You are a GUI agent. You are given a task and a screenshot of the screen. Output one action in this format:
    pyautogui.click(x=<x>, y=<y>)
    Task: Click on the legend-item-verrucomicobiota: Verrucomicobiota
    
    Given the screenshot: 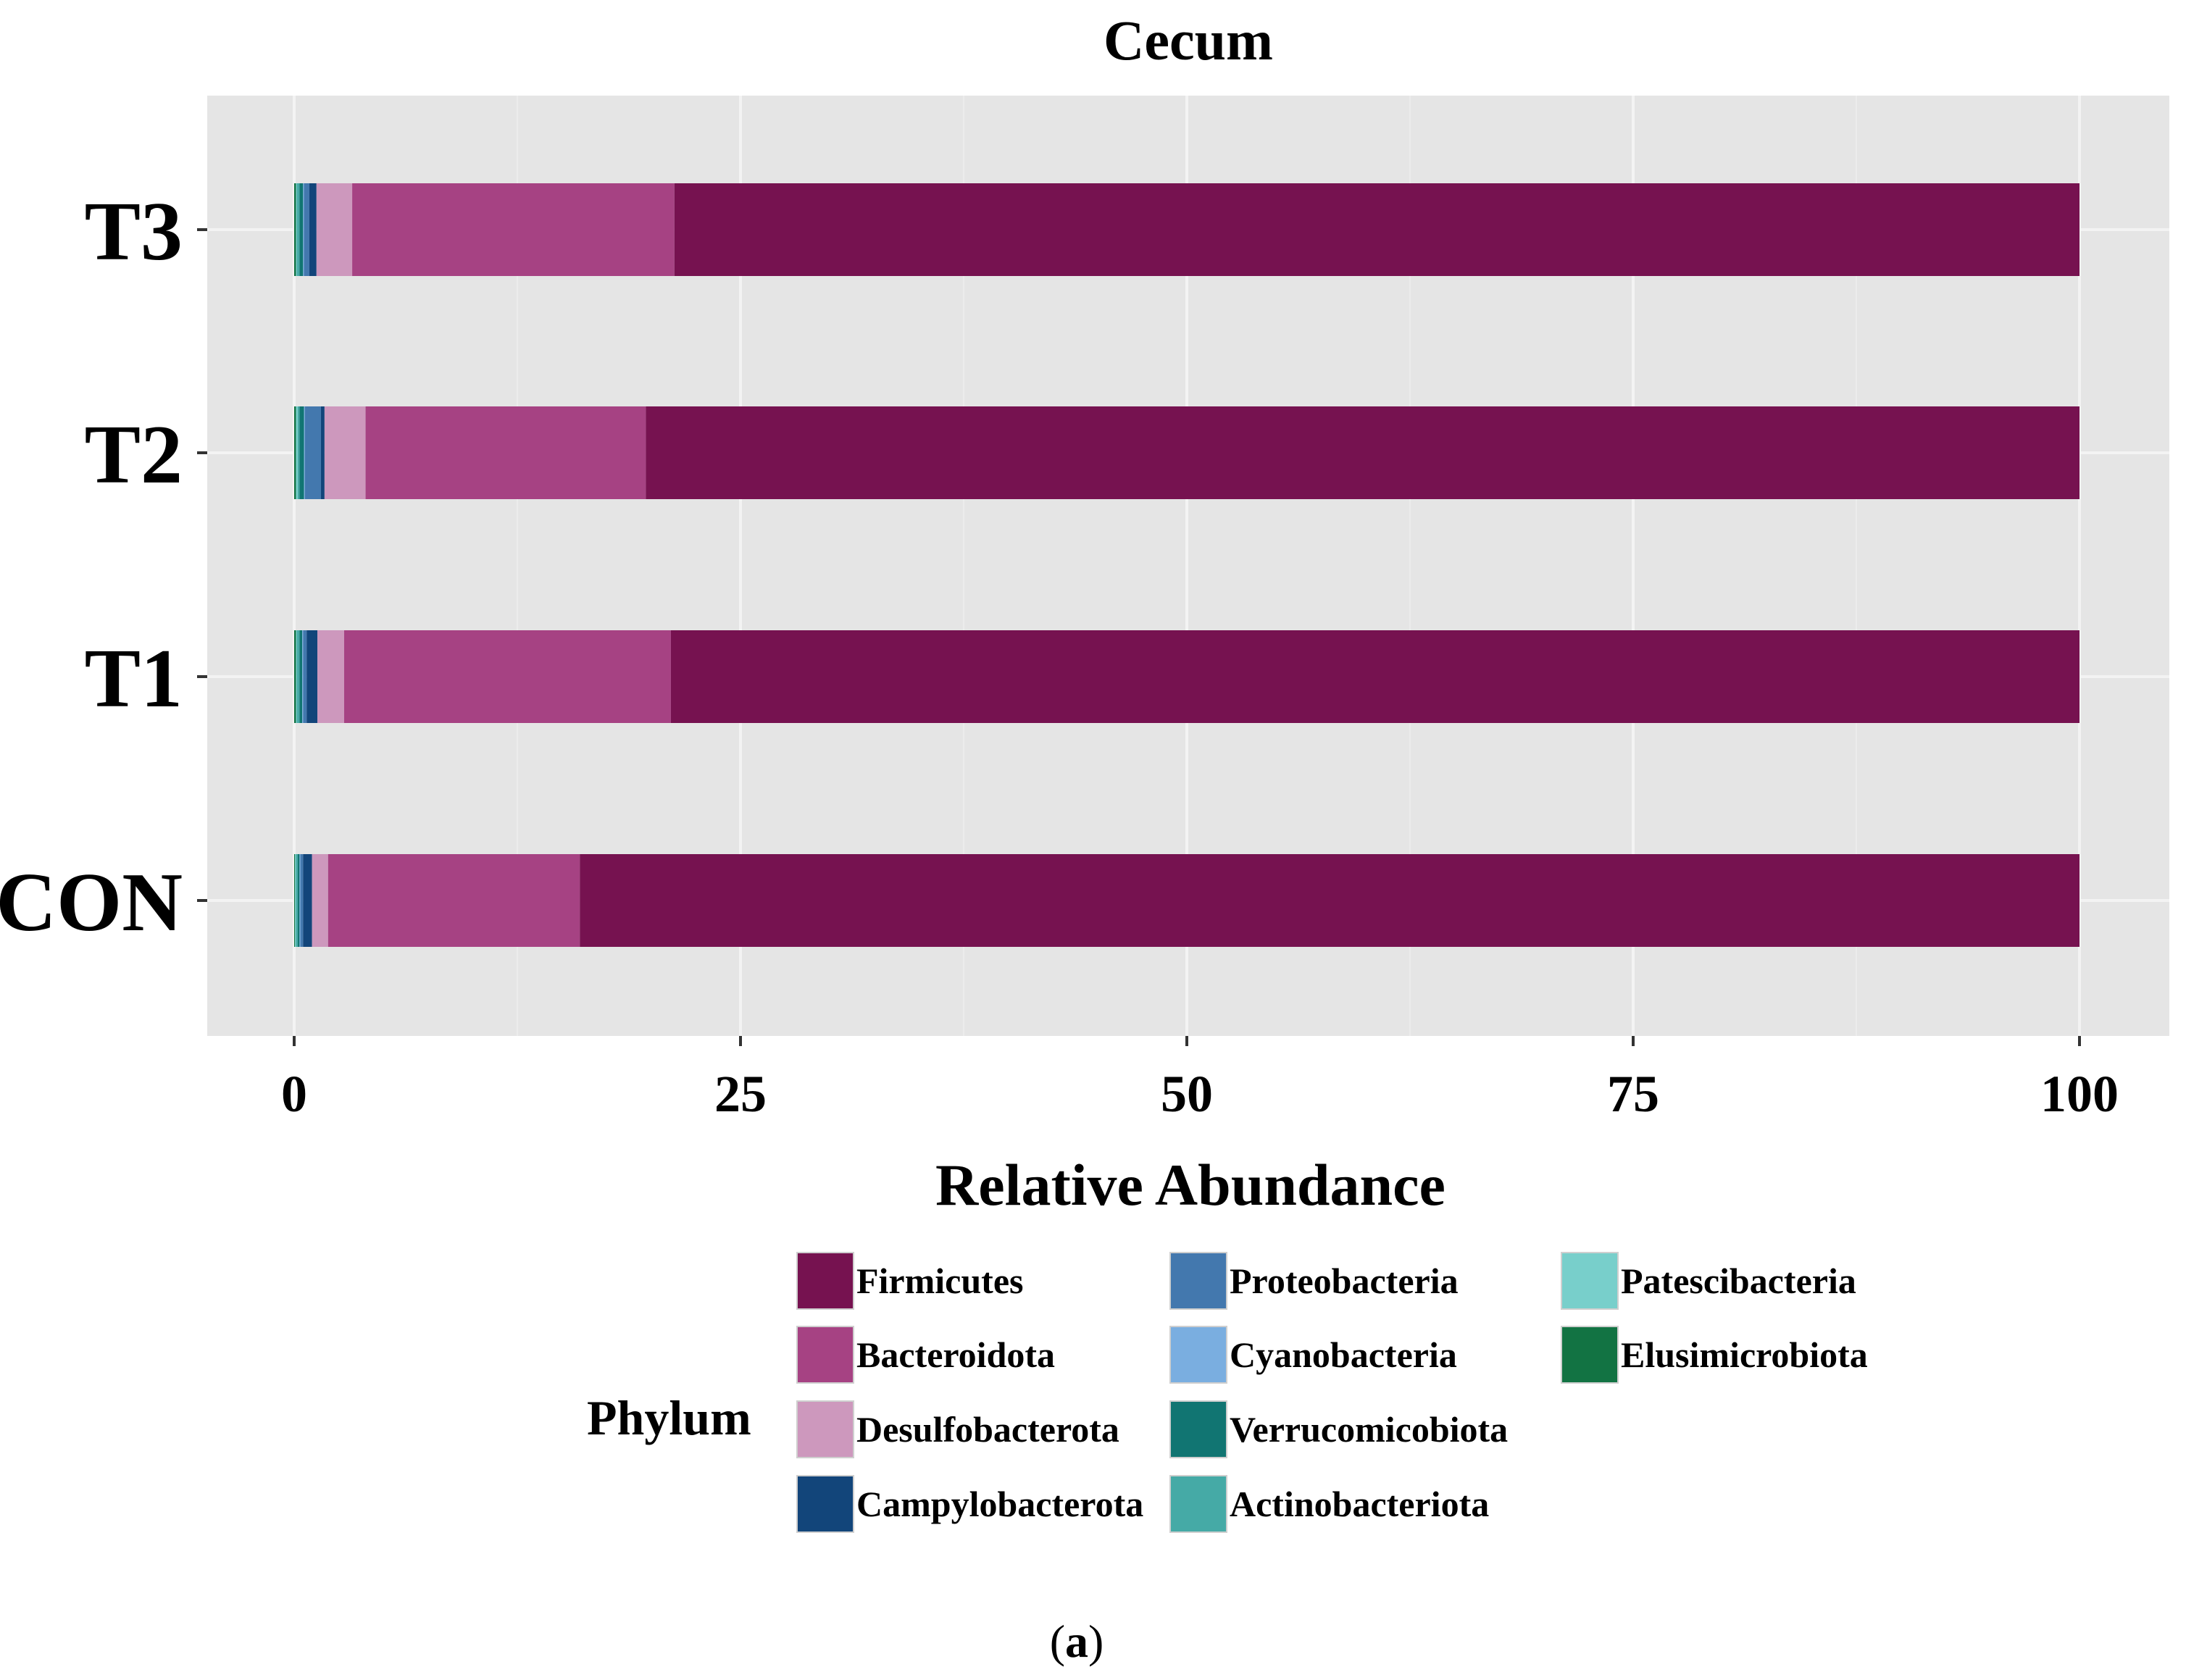 What is the action you would take?
    pyautogui.click(x=1338, y=1429)
    